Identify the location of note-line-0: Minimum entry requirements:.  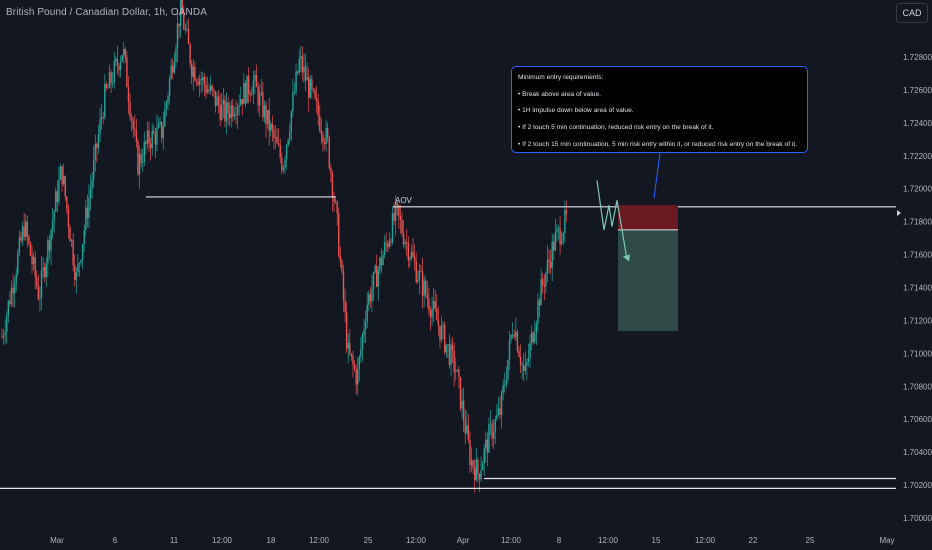
(561, 77).